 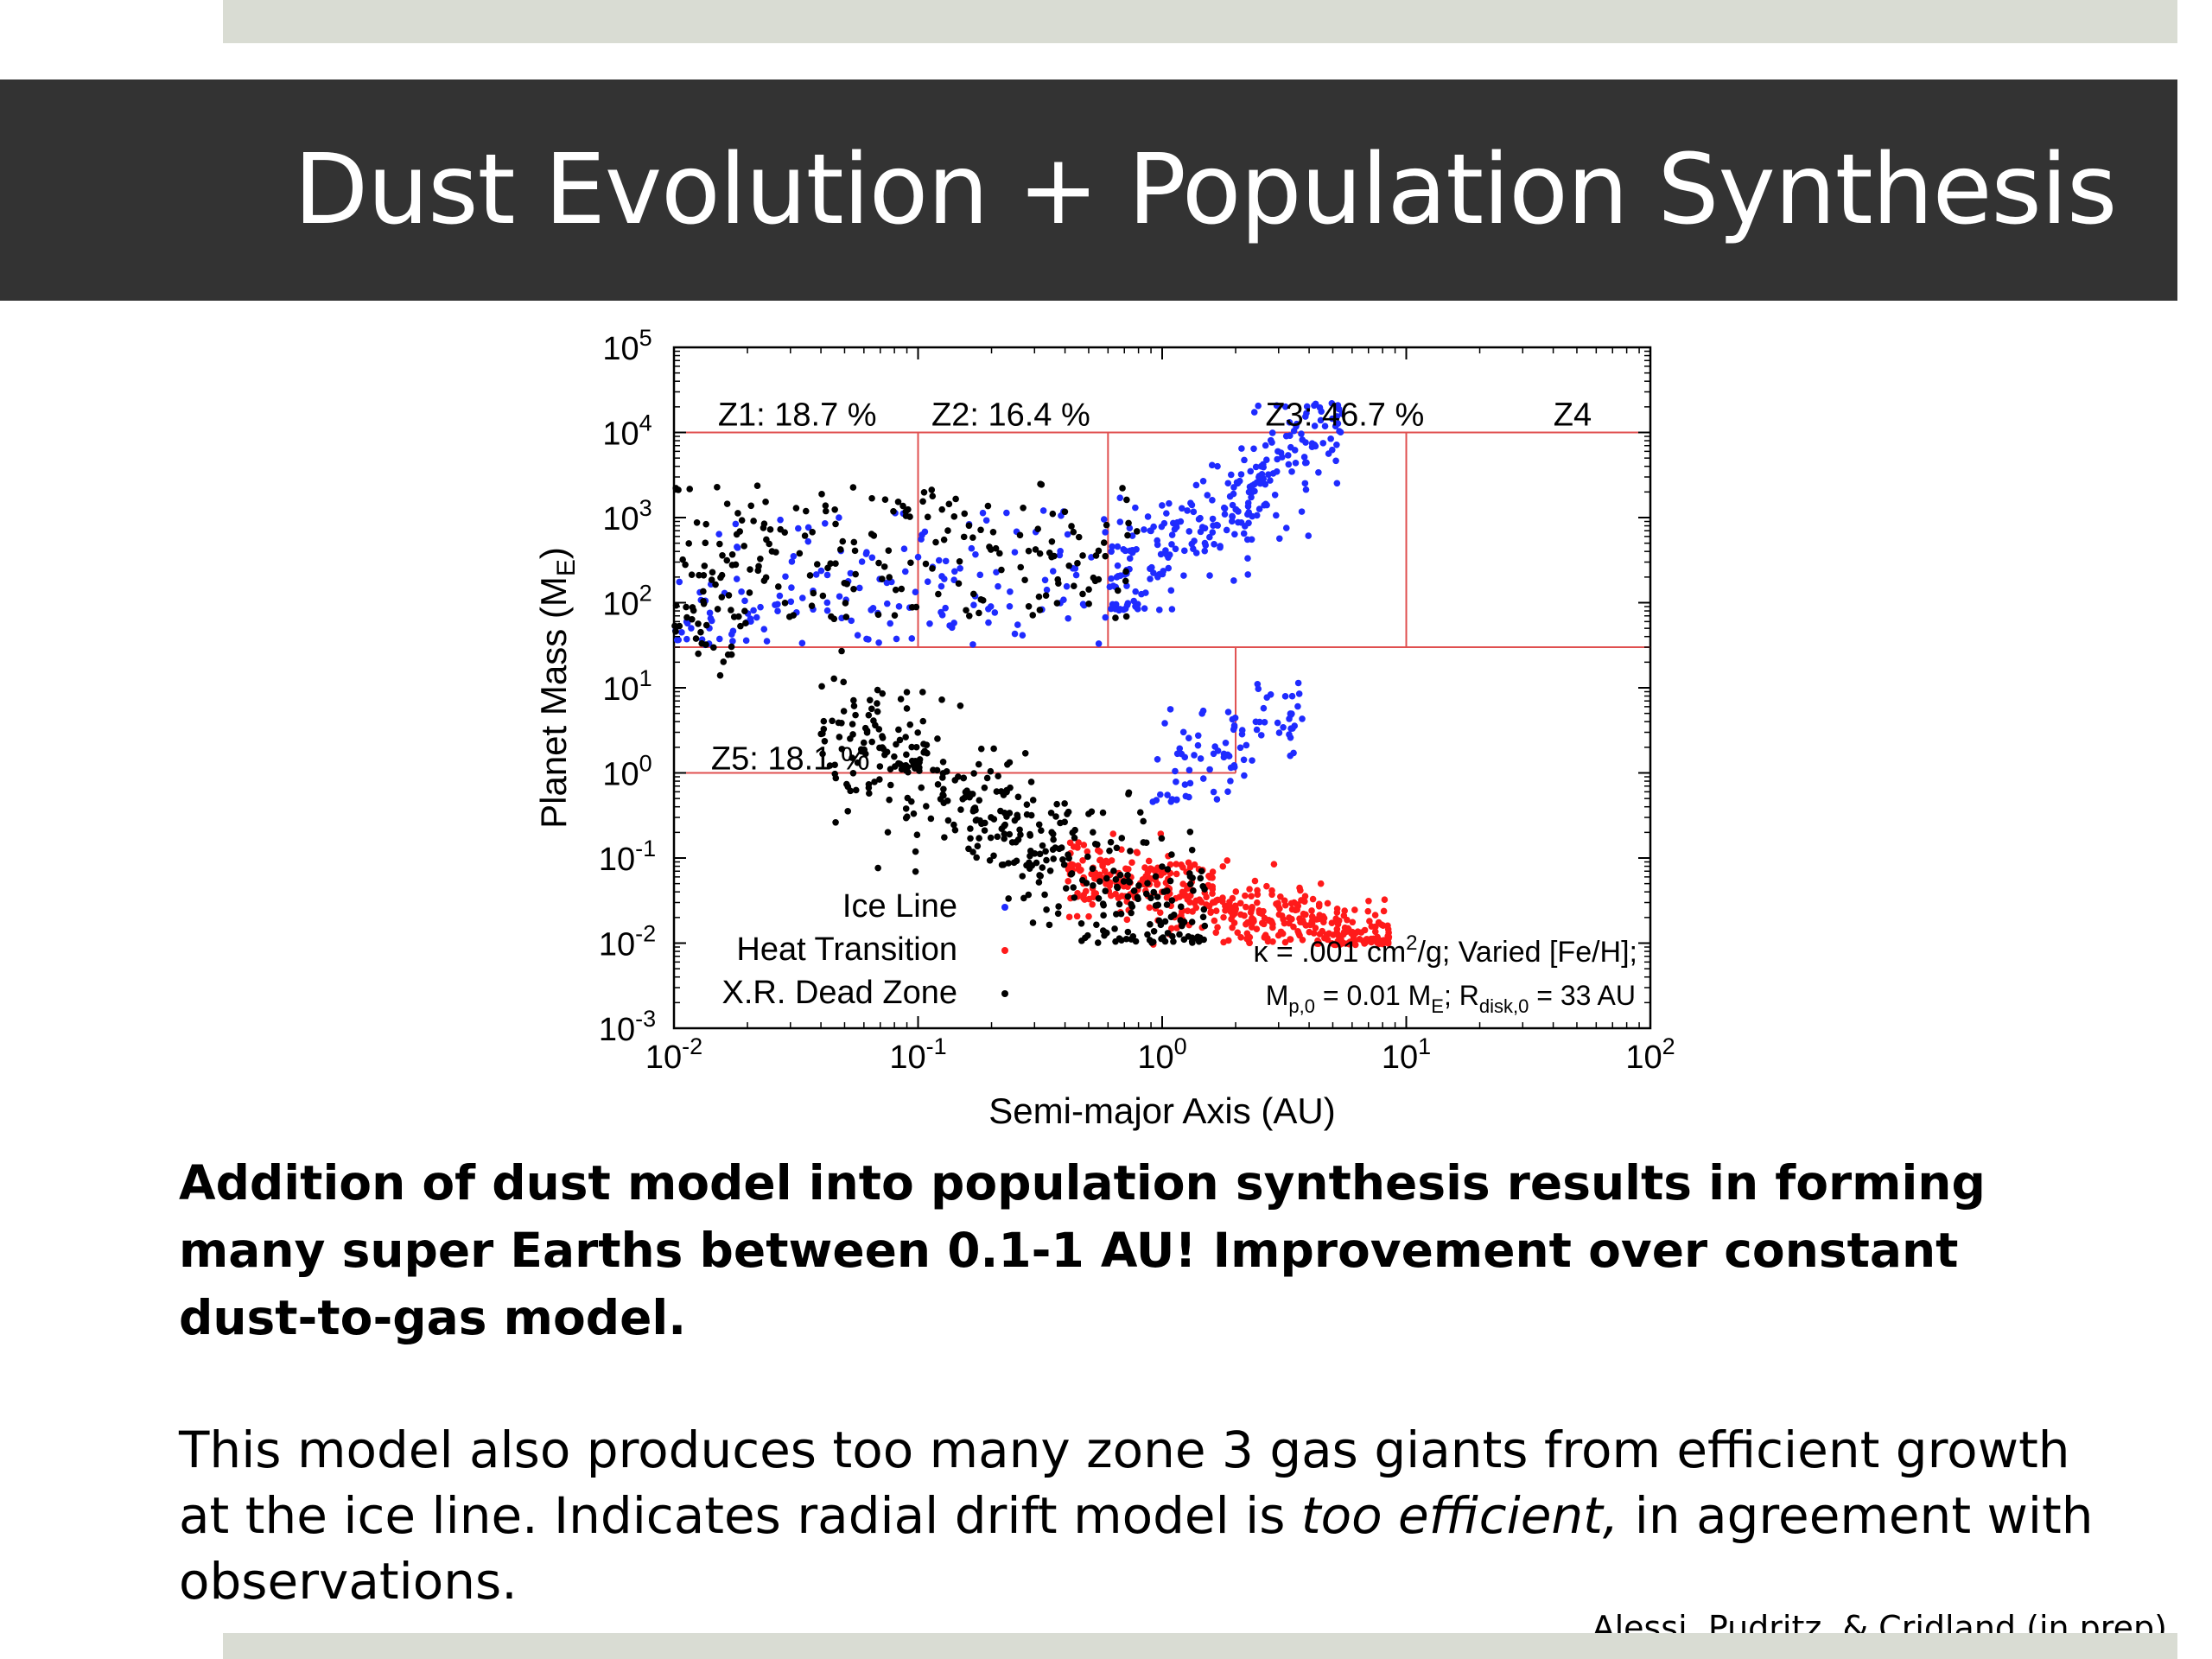 I want to click on data-points, so click(x=1032, y=674).